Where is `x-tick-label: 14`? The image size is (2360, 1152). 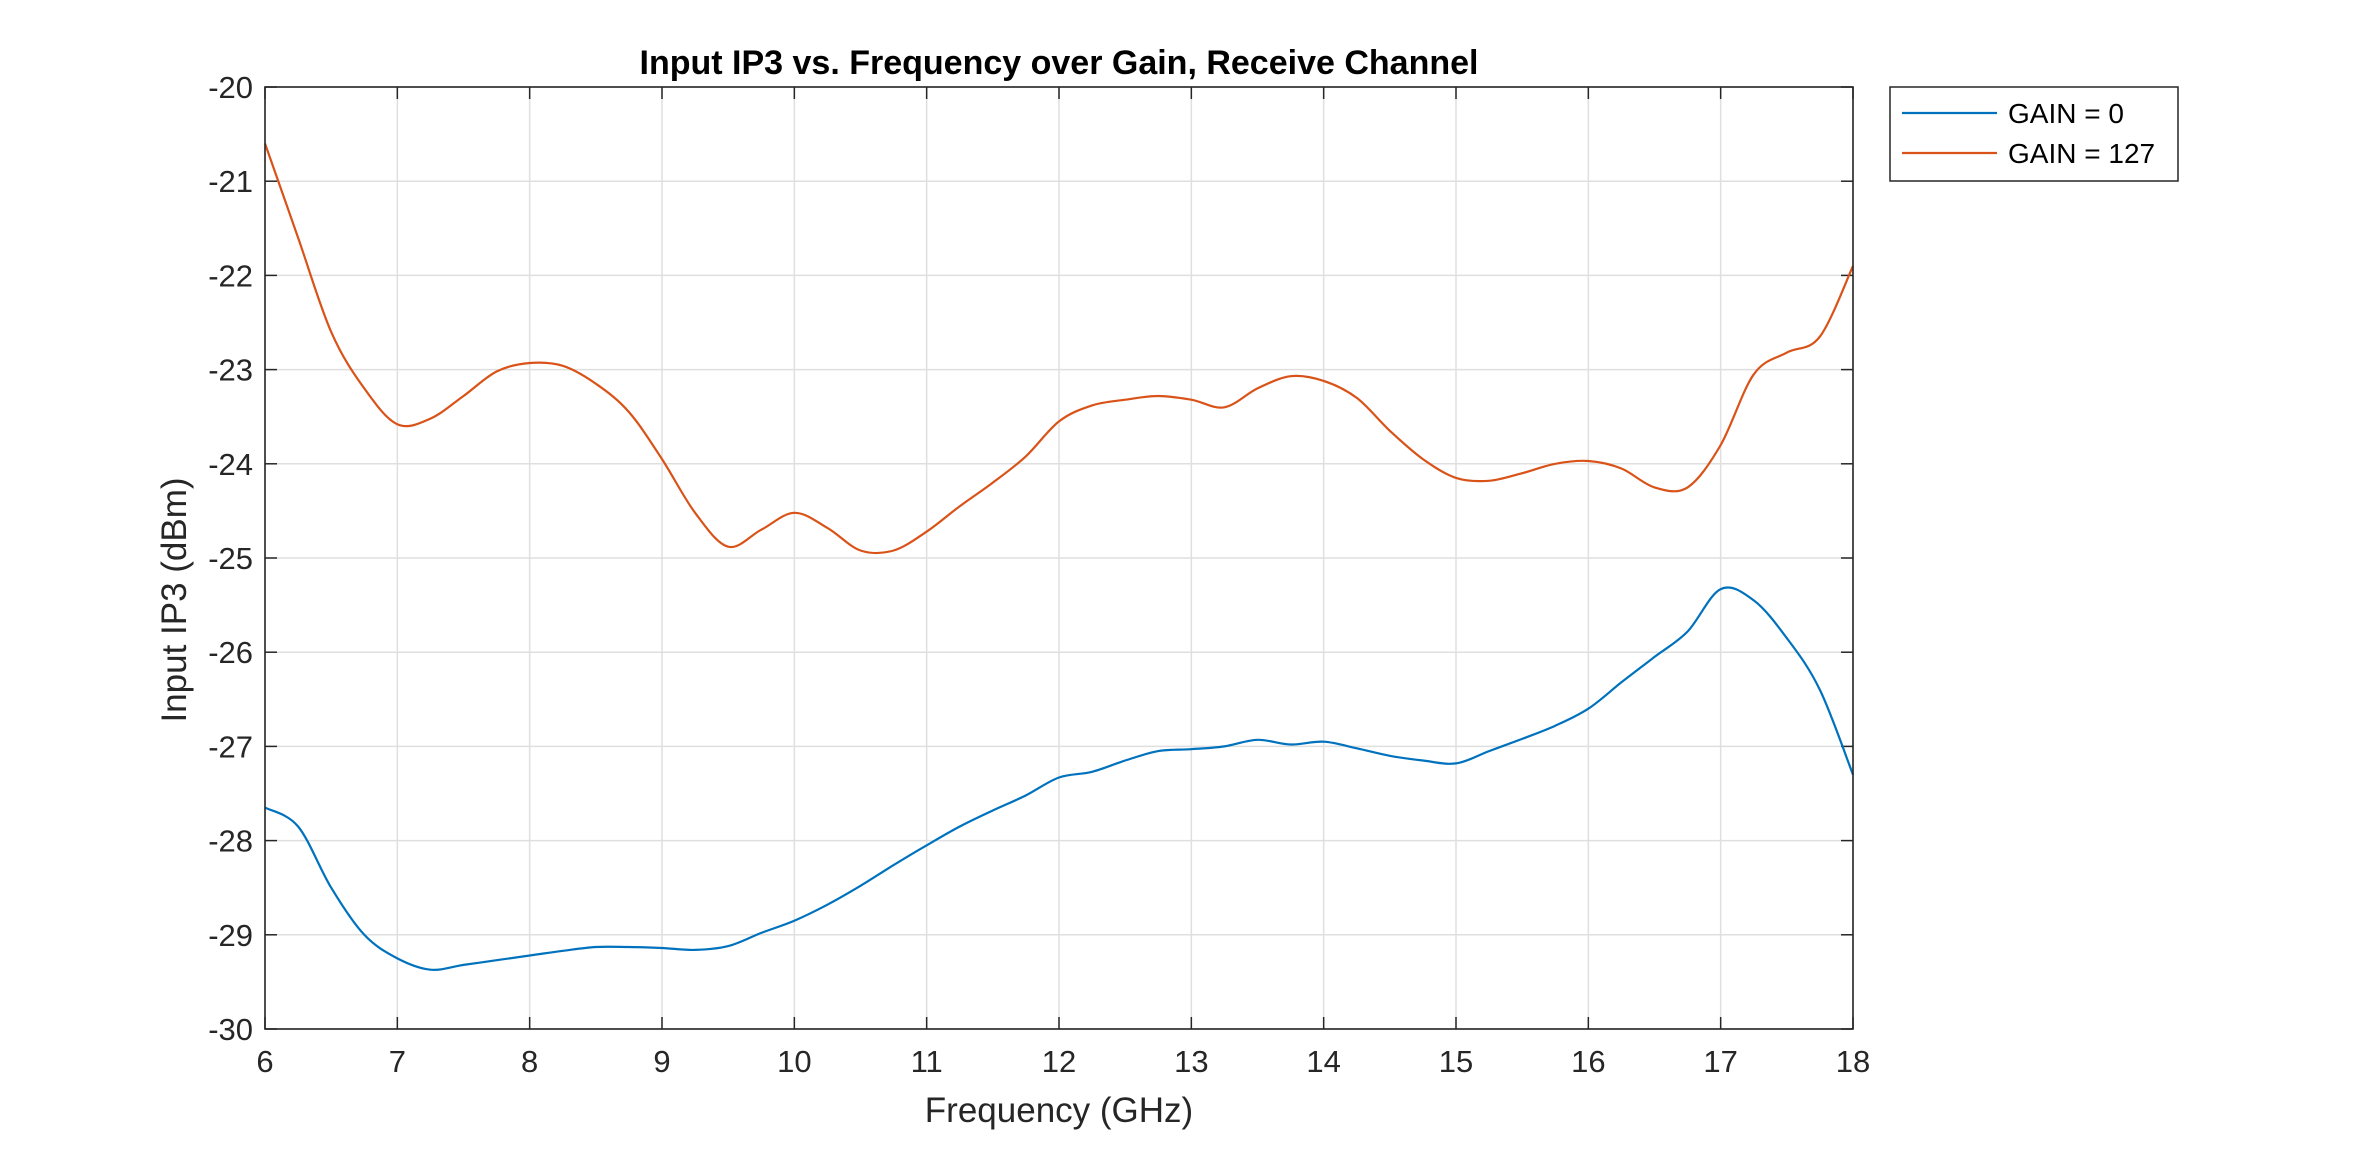 x-tick-label: 14 is located at coordinates (1323, 1061).